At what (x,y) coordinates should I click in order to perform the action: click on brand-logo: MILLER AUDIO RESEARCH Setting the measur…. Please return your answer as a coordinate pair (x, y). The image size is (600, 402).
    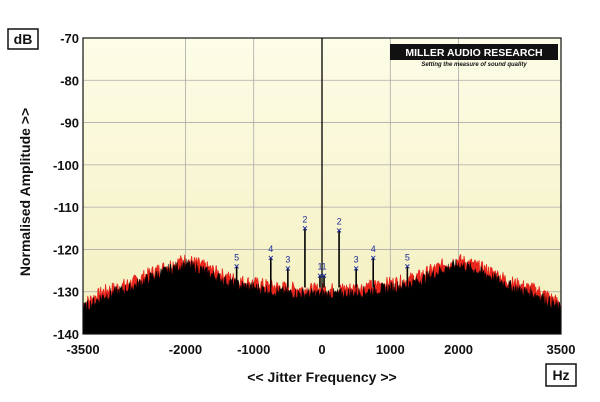
    Looking at the image, I should click on (474, 56).